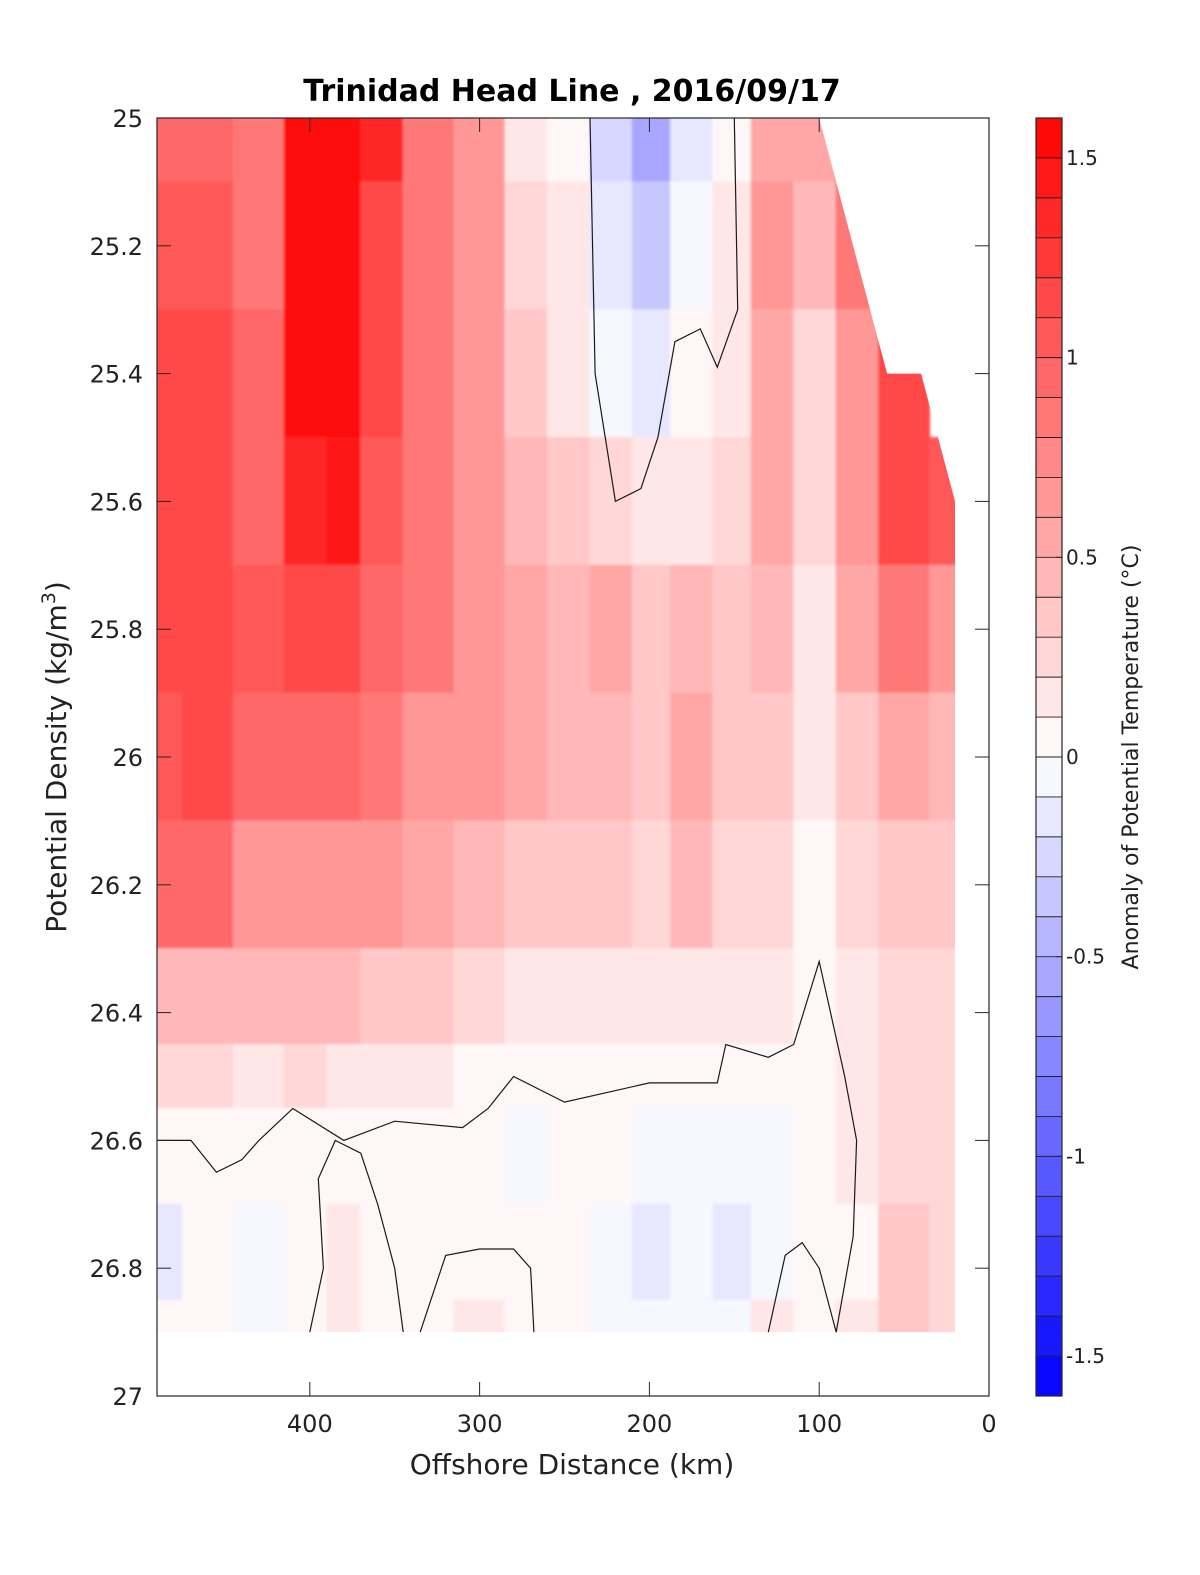 The height and width of the screenshot is (1575, 1200). I want to click on y-tick-label: 25.2, so click(116, 247).